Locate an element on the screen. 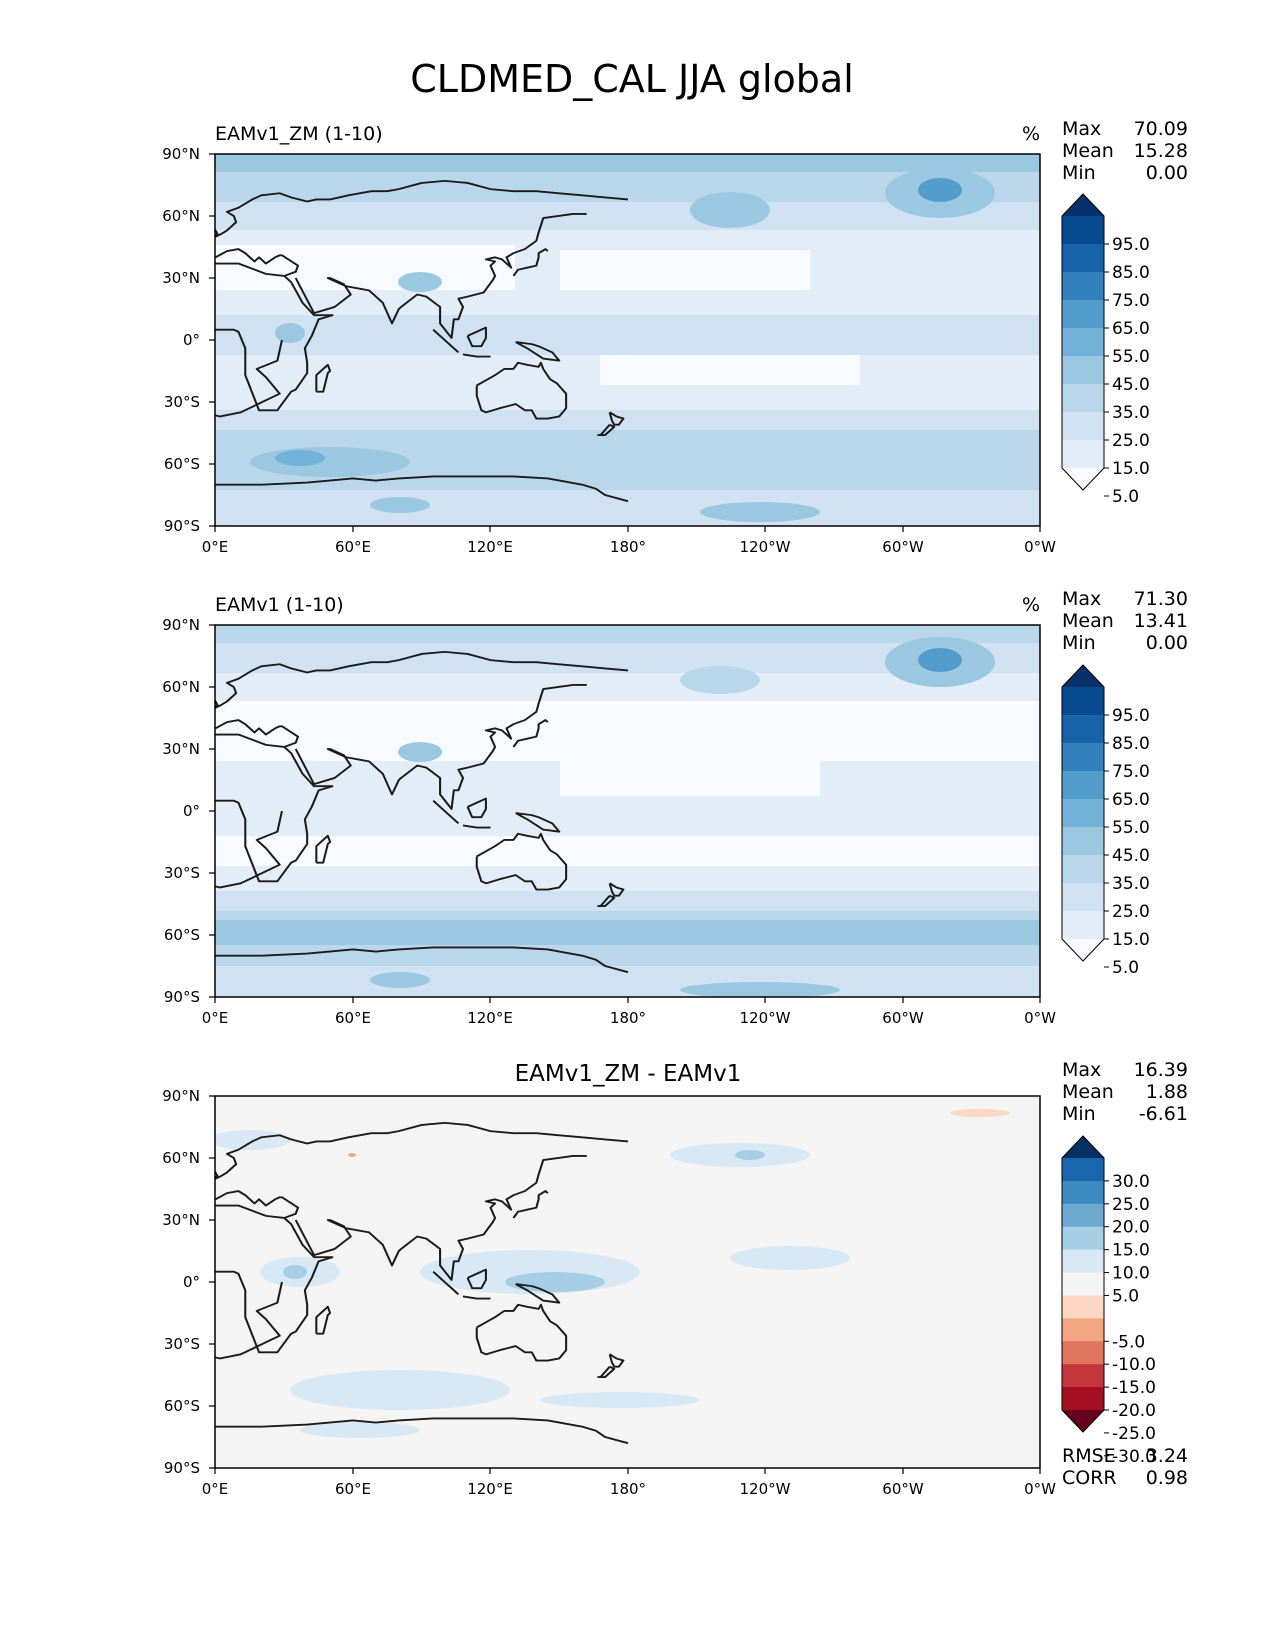 The image size is (1275, 1650). panel-title: EAMv1_ZM - EAMv1 is located at coordinates (628, 1074).